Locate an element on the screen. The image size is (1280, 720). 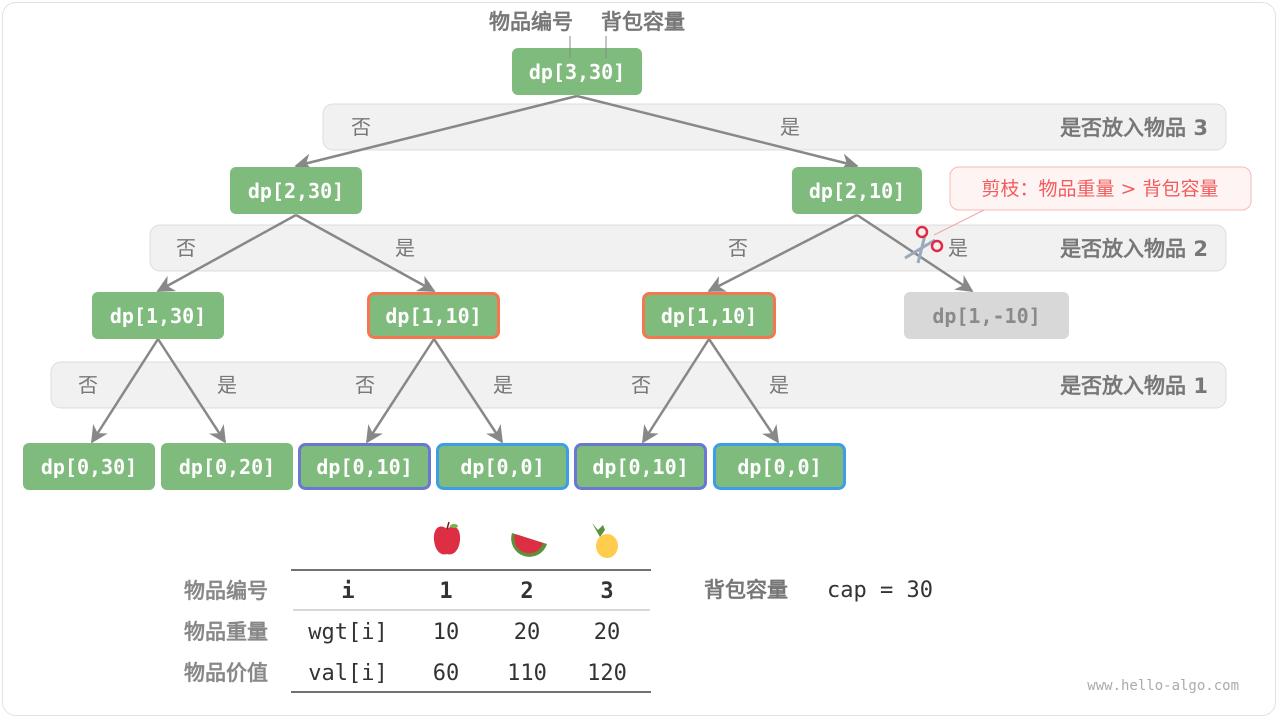
node-label: dp[2,30] is located at coordinates (296, 191).